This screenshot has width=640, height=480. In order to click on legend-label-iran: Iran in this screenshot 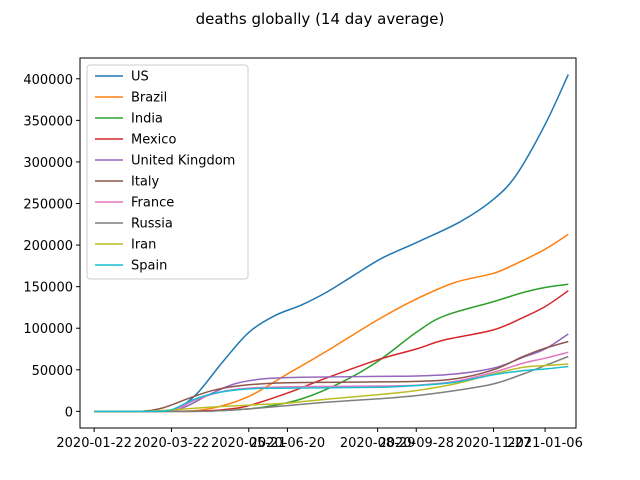, I will do `click(143, 245)`.